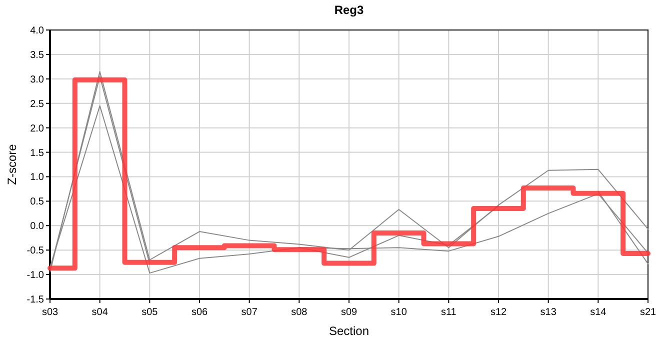 The width and height of the screenshot is (660, 360). I want to click on y-tick-label: -1.5, so click(35, 300).